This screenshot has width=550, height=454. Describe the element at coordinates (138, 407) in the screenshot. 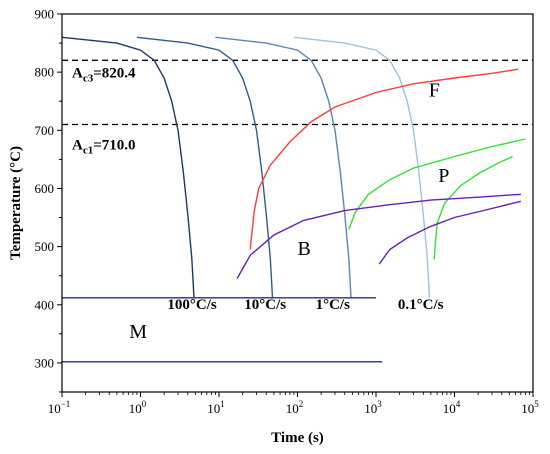

I see `x-tick-label: 10⁰` at that location.